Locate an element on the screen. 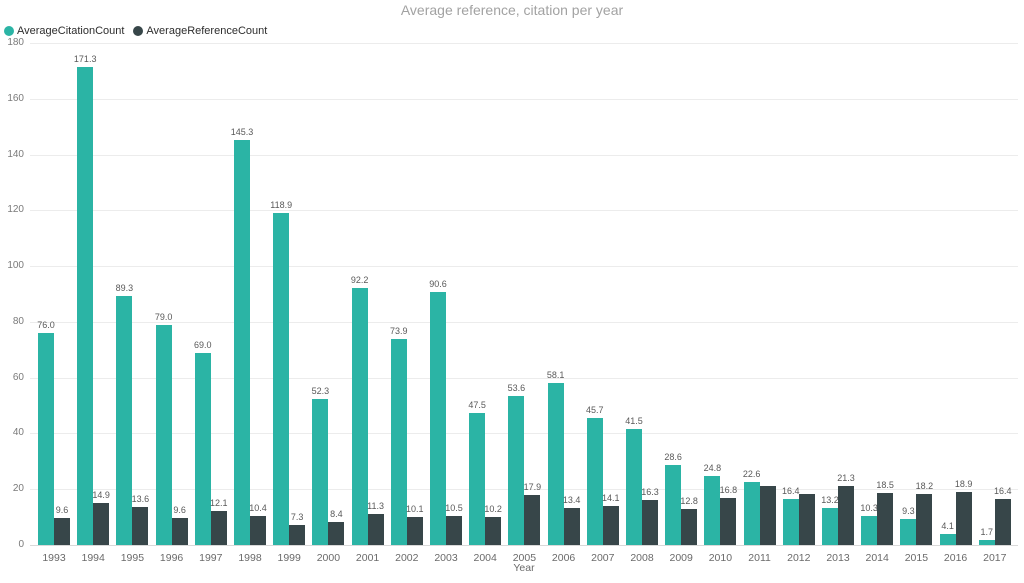  x-tick-label-2012: 2012 is located at coordinates (799, 558).